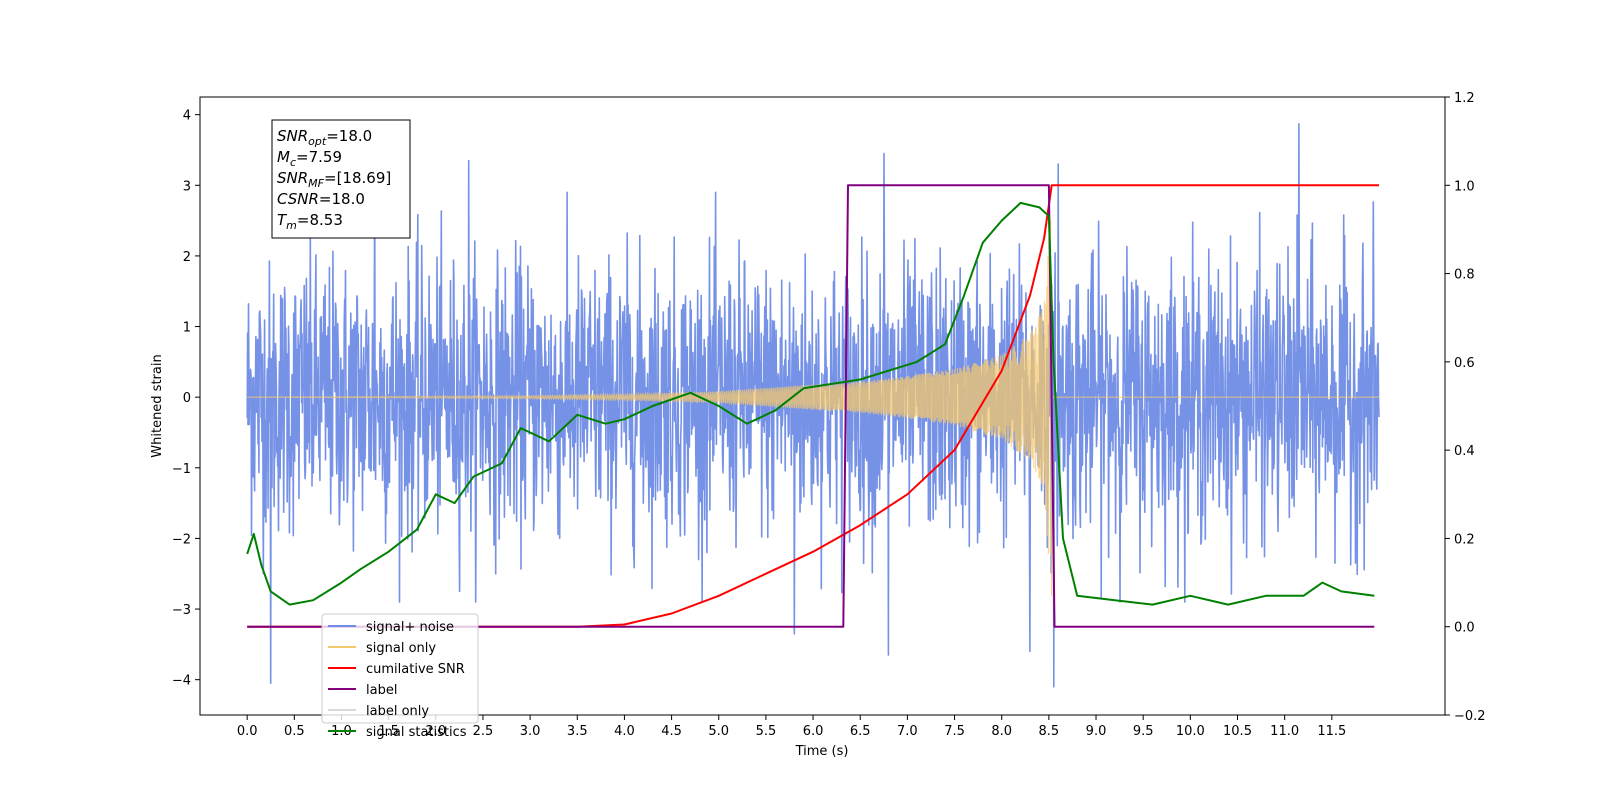  I want to click on stats-symbol: M, so click(283, 157).